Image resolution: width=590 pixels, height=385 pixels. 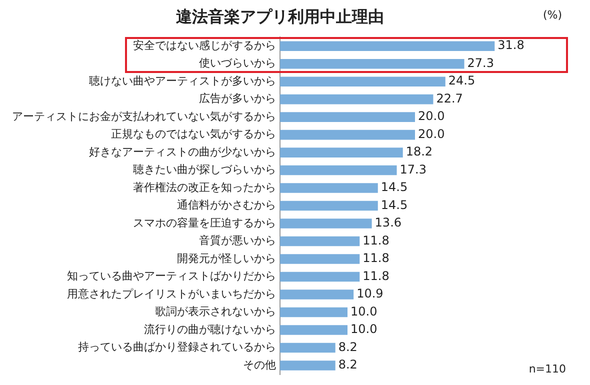 I want to click on y-tick-label: 通信料がかさむから, so click(x=226, y=205).